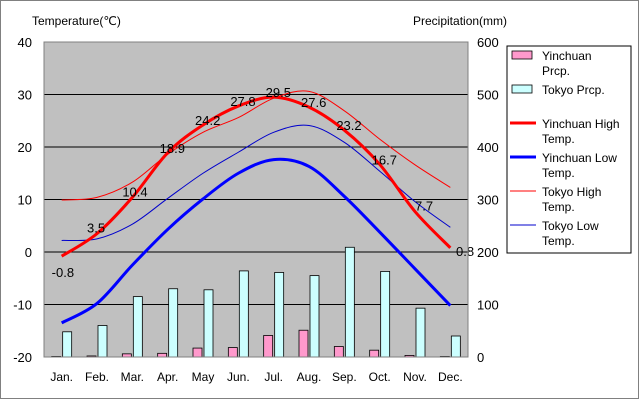 Image resolution: width=640 pixels, height=400 pixels. What do you see at coordinates (238, 377) in the screenshot?
I see `x-tick-5: Jun.` at bounding box center [238, 377].